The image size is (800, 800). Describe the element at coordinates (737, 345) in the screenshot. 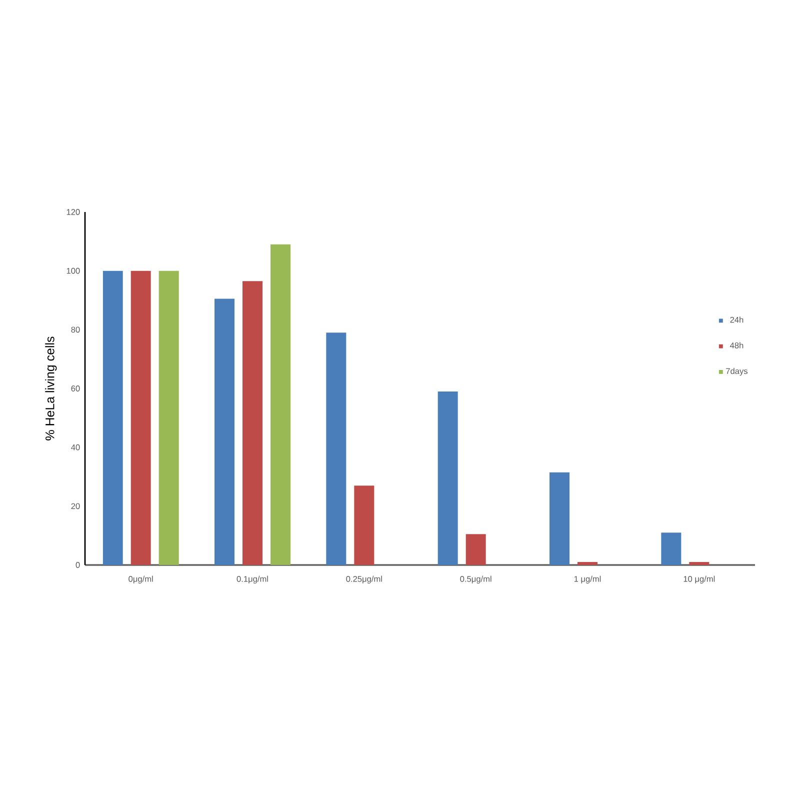

I see `legend-label: 48h` at that location.